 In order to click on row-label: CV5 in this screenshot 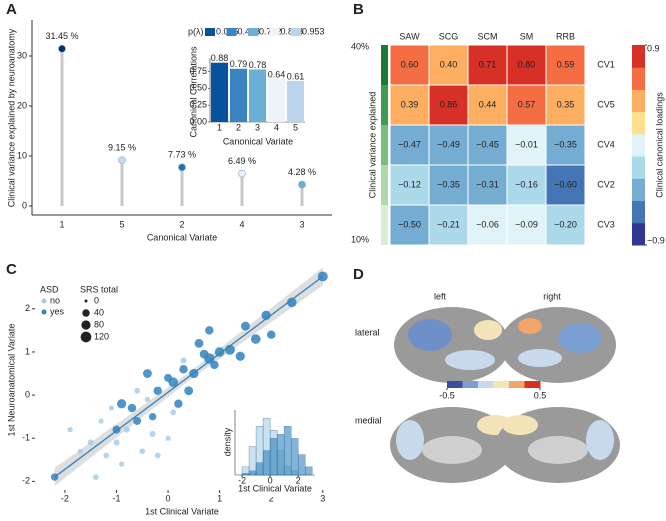, I will do `click(606, 104)`.